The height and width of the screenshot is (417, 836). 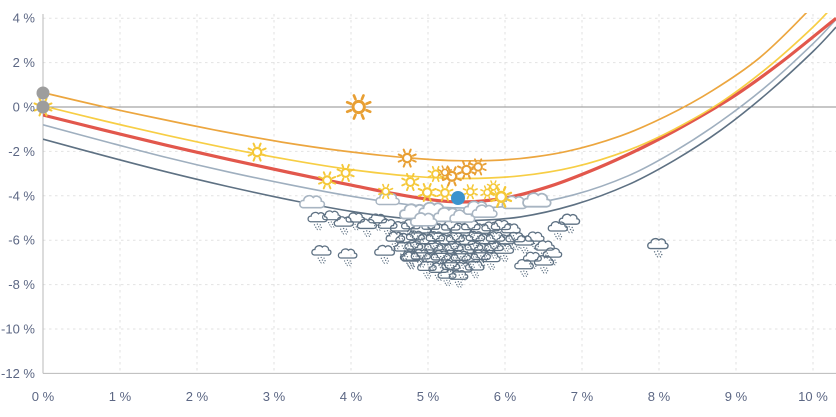 I want to click on x-tick-label: 10 %, so click(x=813, y=396).